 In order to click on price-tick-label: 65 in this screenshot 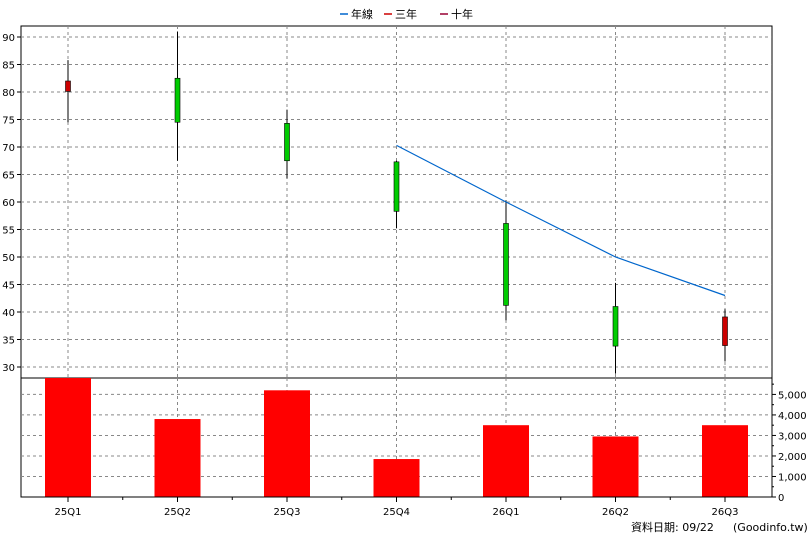, I will do `click(8, 176)`.